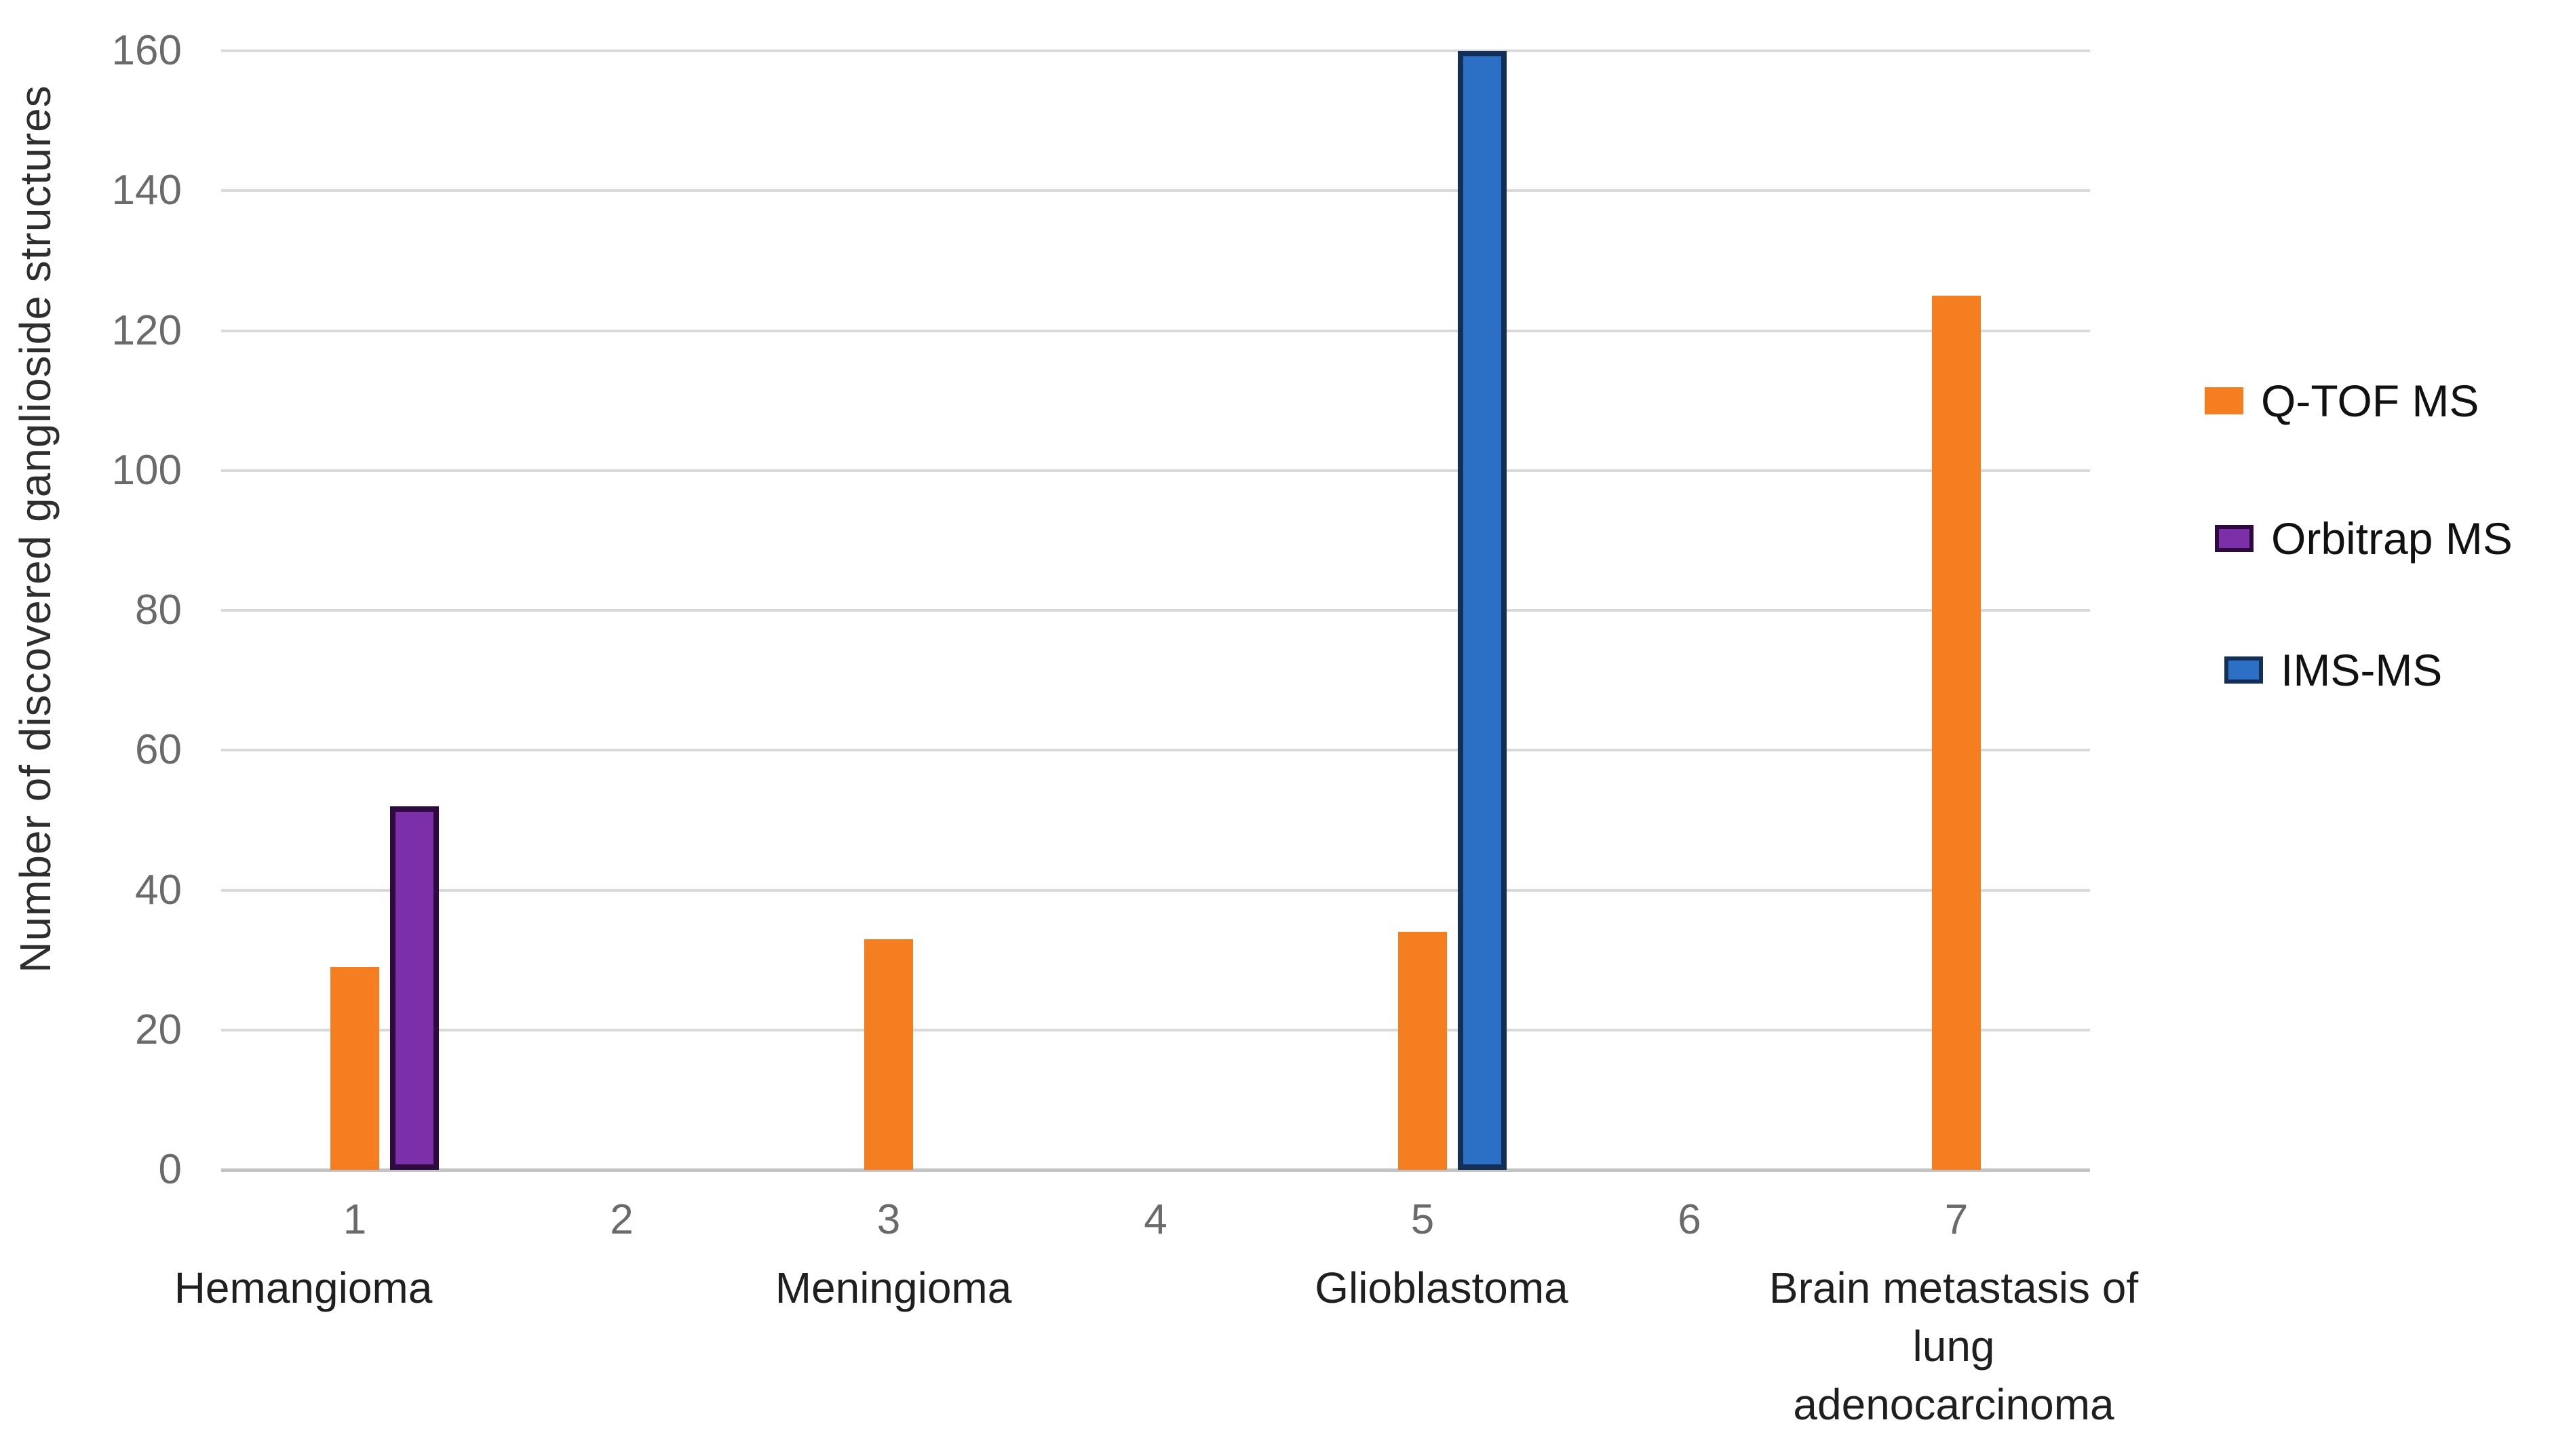  I want to click on category-label-line: Glioblastoma, so click(1441, 1287).